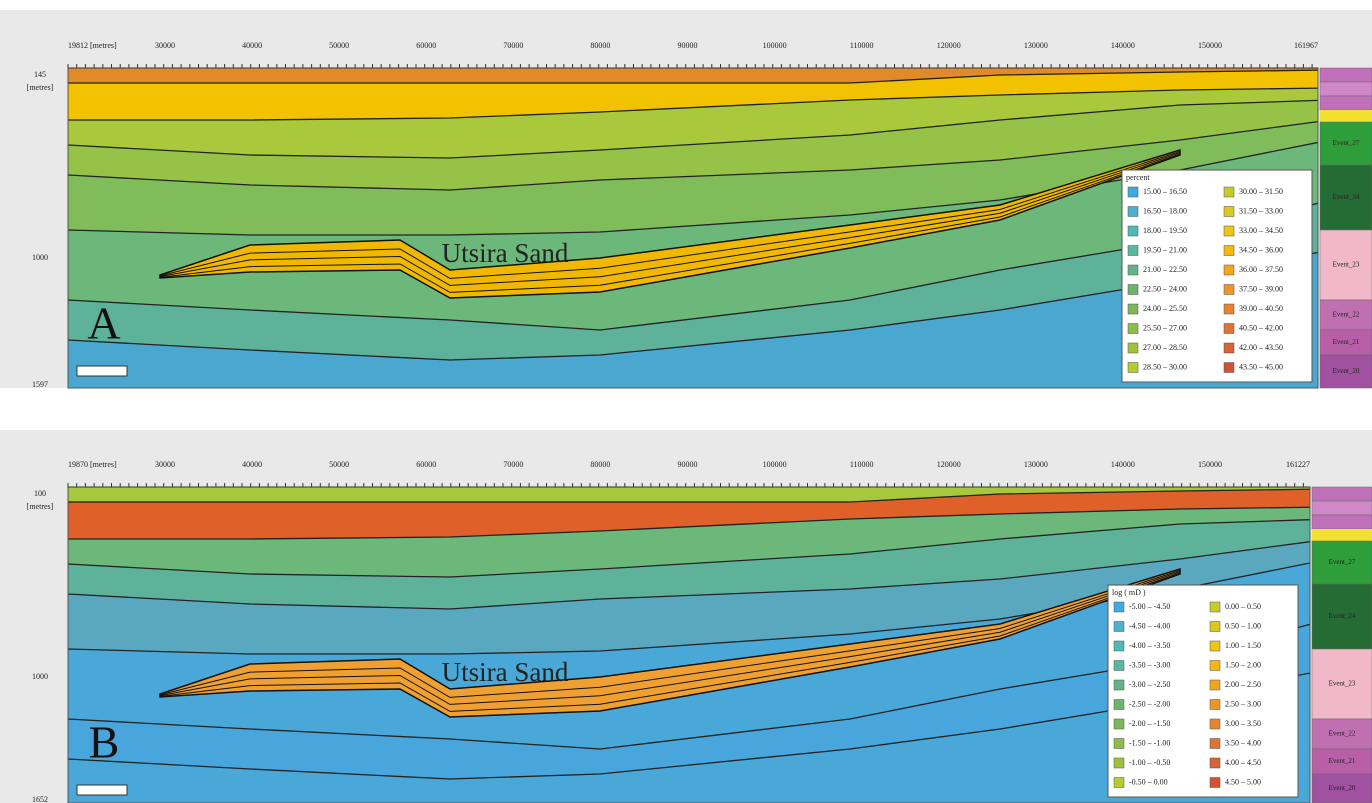 The width and height of the screenshot is (1372, 803). What do you see at coordinates (949, 45) in the screenshot?
I see `x-label: 120000` at bounding box center [949, 45].